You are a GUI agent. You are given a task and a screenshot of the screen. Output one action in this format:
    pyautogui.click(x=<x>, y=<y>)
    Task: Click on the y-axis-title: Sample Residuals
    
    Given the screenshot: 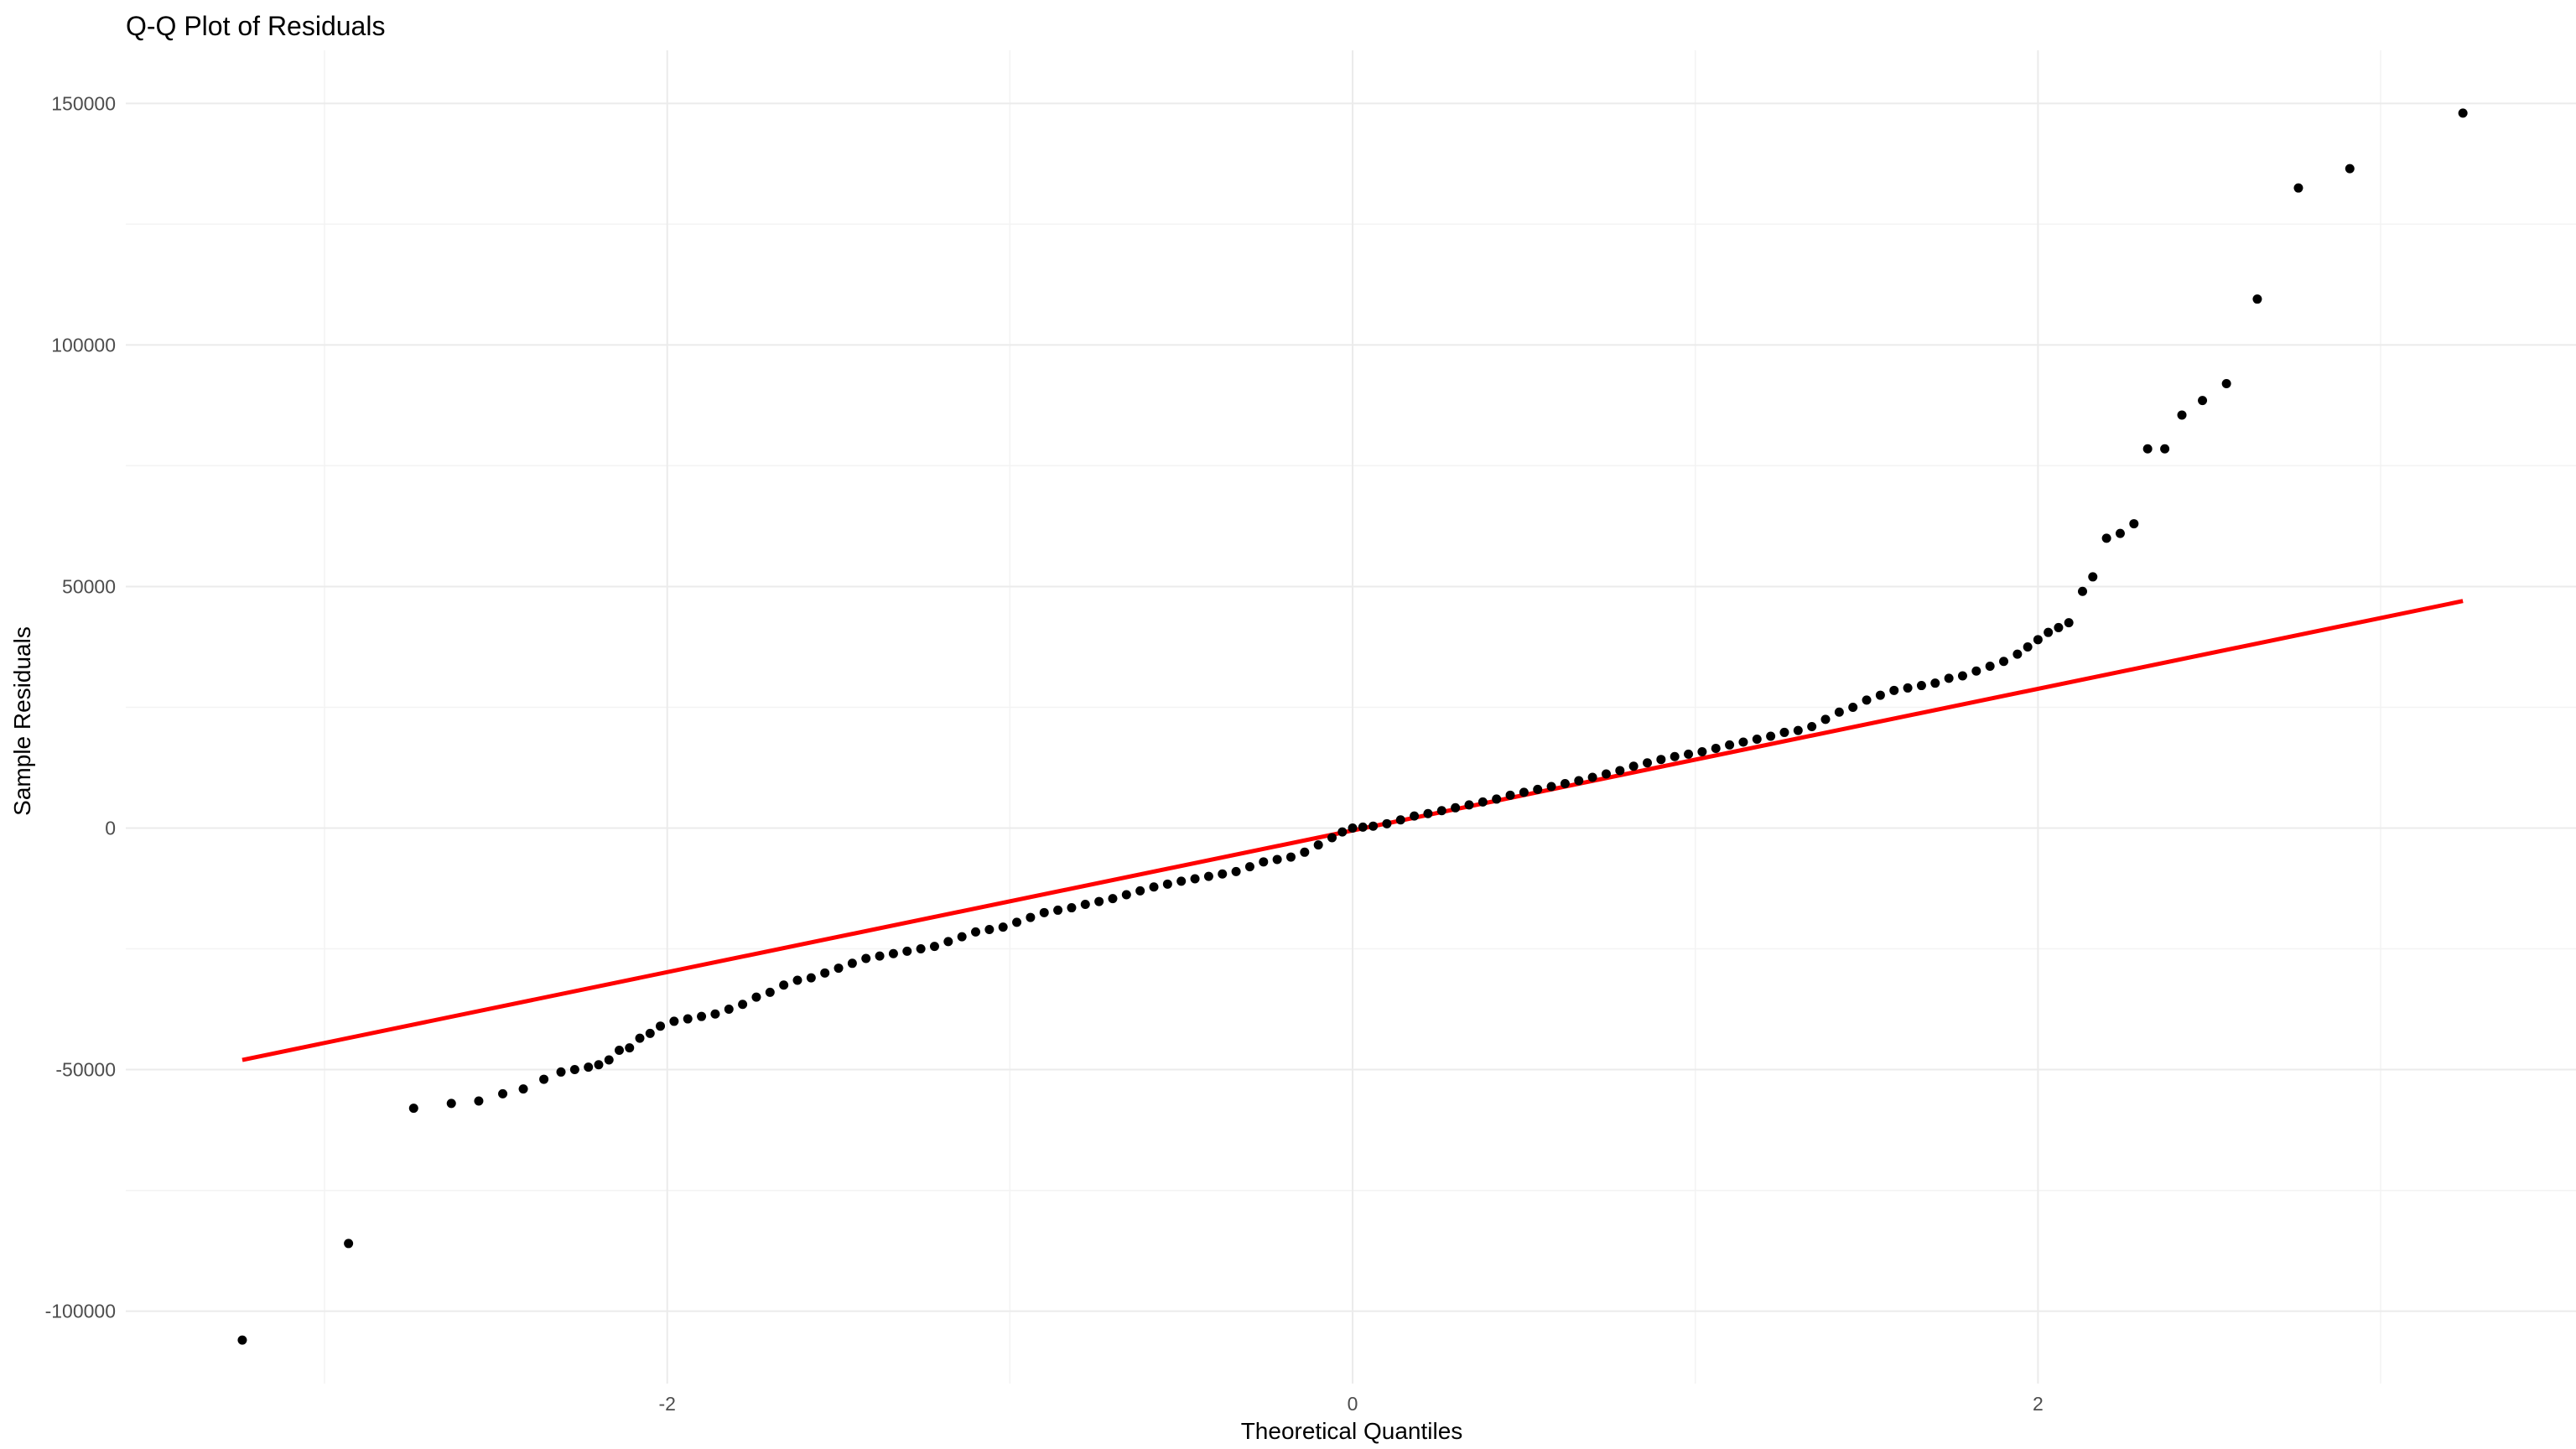 What is the action you would take?
    pyautogui.click(x=22, y=721)
    